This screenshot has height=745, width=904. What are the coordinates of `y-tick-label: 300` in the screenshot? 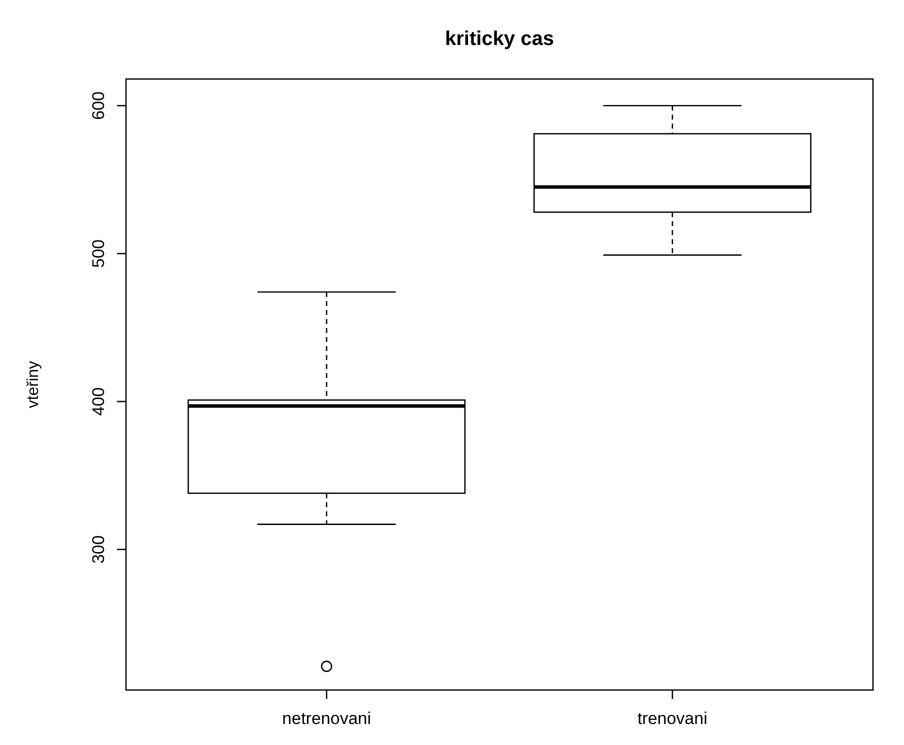 It's located at (98, 549).